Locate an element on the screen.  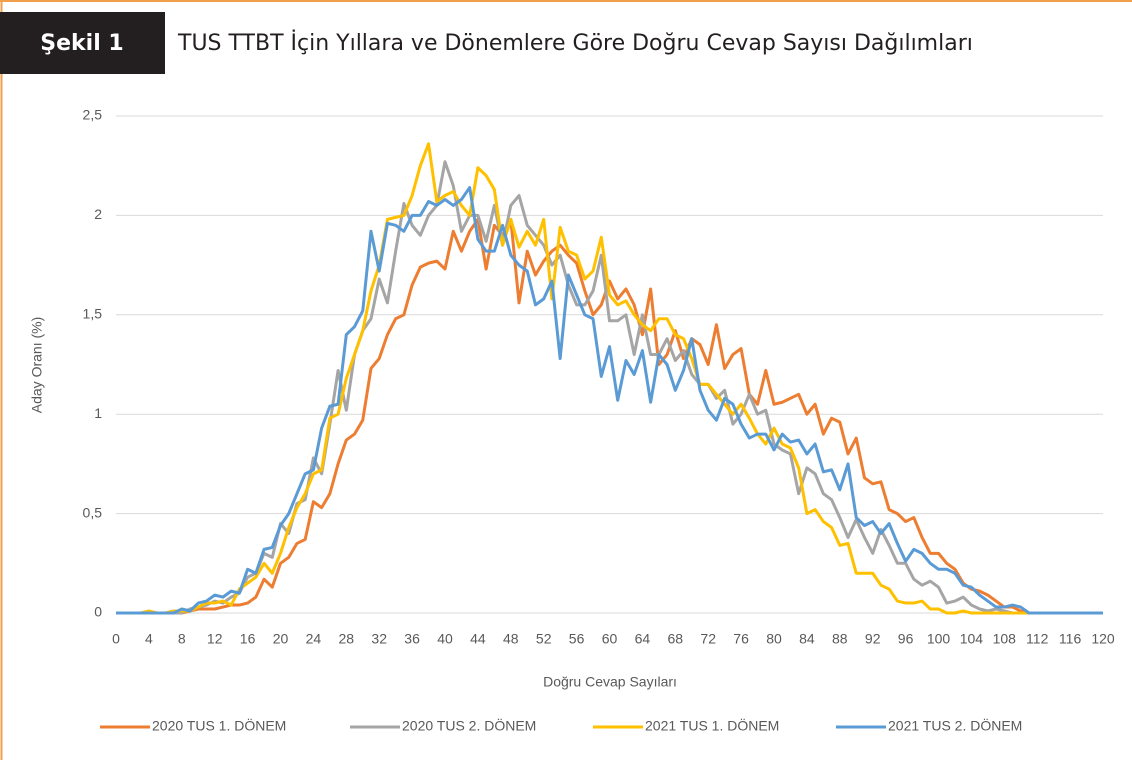
x-tick-label: 32 is located at coordinates (379, 639).